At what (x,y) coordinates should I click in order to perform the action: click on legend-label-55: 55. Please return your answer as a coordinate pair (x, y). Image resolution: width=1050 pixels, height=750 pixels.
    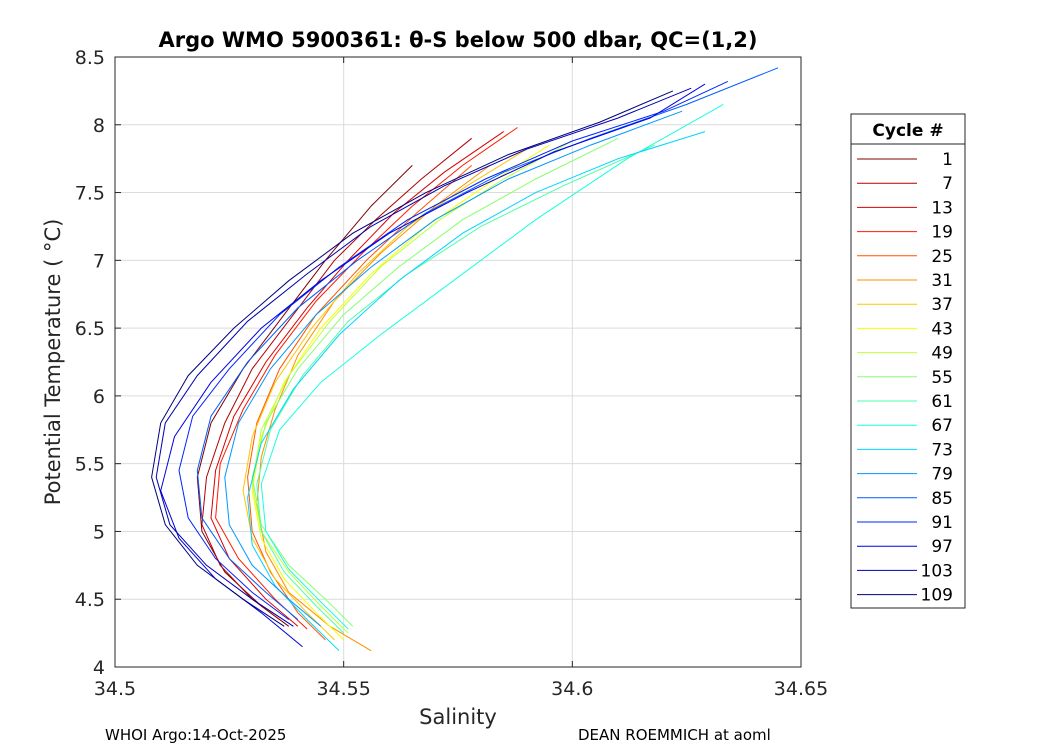
    Looking at the image, I should click on (942, 378).